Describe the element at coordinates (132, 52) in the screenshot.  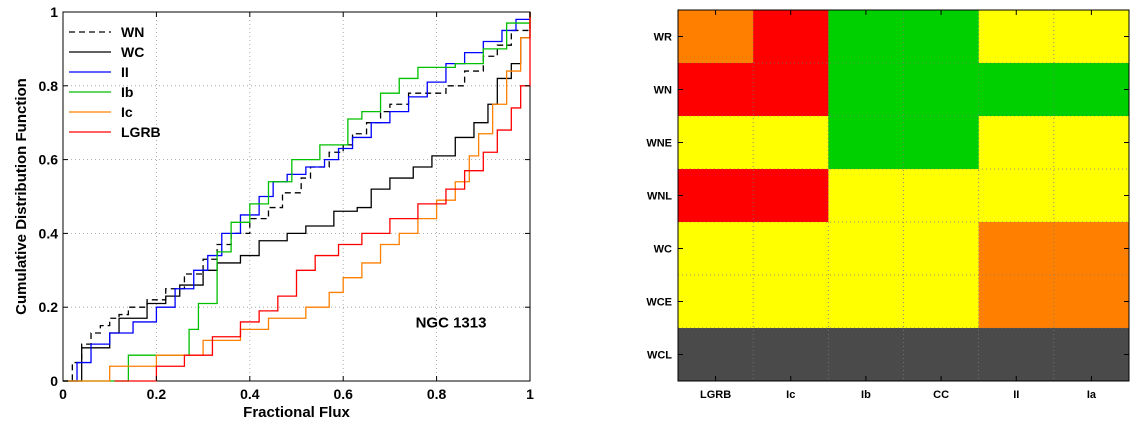
I see `legend-label-wc: WC` at that location.